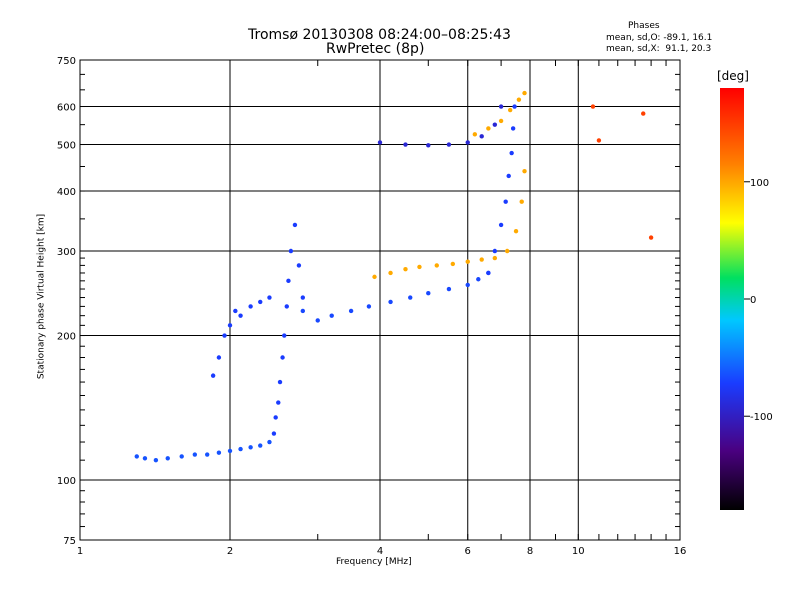  I want to click on y-axis-label: Stationary phase Virtual Height [km], so click(41, 296).